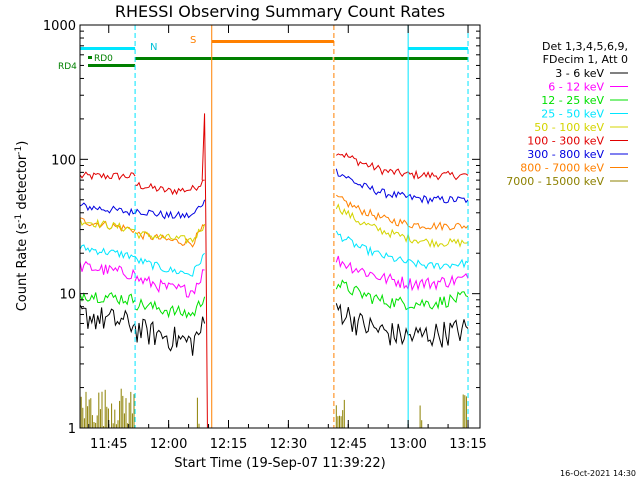 The width and height of the screenshot is (640, 480). Describe the element at coordinates (565, 141) in the screenshot. I see `legend-label-5: 100 - 300 keV` at that location.